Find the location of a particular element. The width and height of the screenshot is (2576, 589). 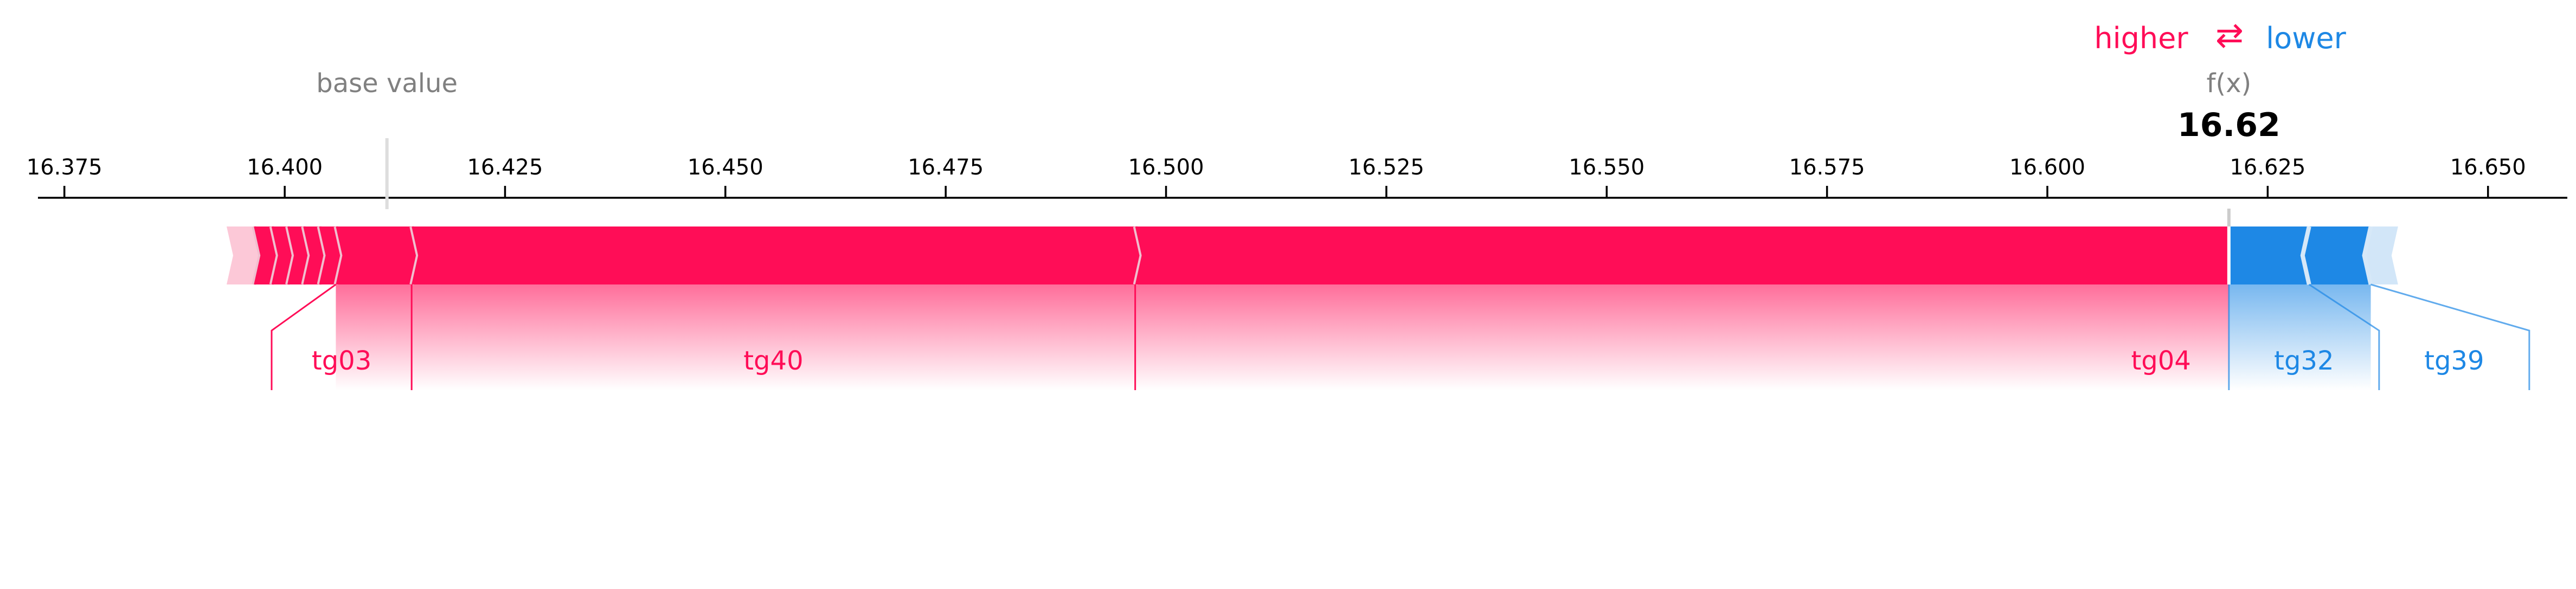

x-axis-tick-label: 16.500 is located at coordinates (1166, 167).